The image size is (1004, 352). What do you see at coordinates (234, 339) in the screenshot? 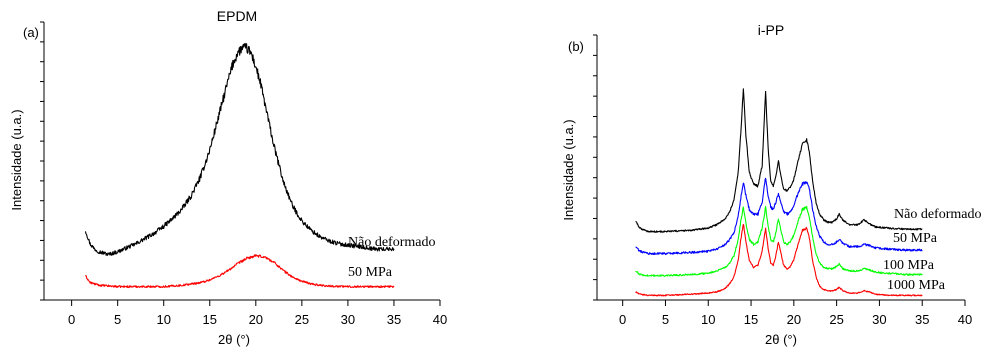
I see `panel-a-x-axis-label: 2θ (°)` at bounding box center [234, 339].